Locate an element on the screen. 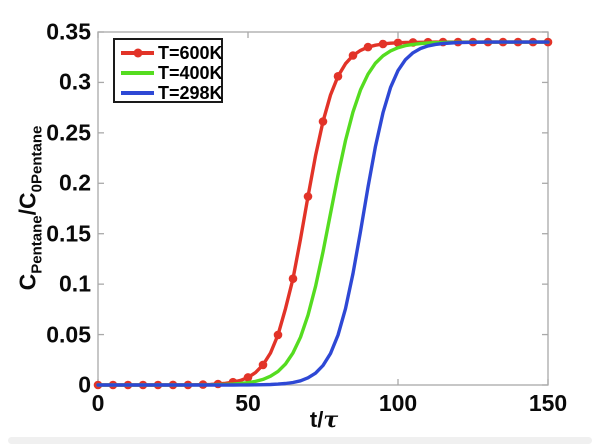 The height and width of the screenshot is (446, 600). legend-marker-dot is located at coordinates (137, 53).